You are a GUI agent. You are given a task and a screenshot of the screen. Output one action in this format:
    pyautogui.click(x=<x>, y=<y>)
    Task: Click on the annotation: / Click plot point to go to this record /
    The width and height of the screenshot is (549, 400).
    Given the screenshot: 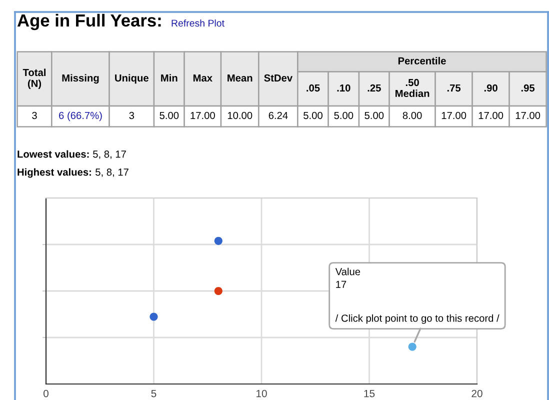 What is the action you would take?
    pyautogui.click(x=417, y=319)
    